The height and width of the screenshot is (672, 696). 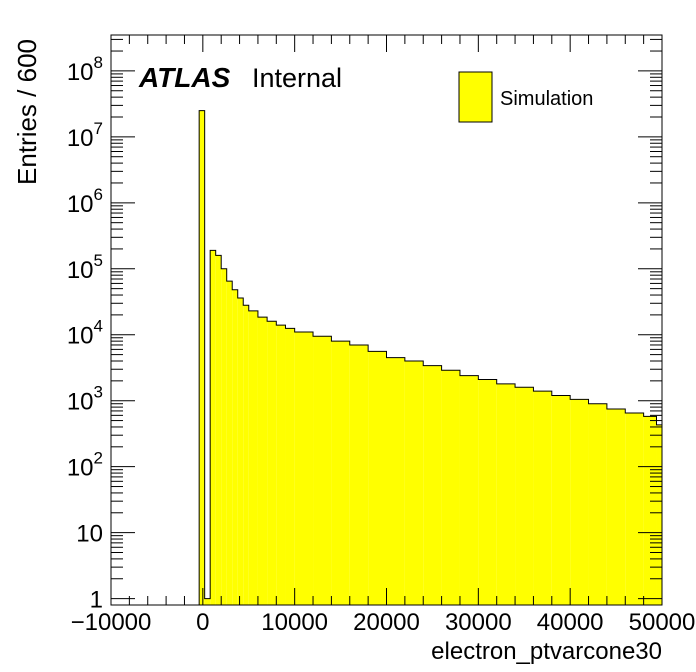 What do you see at coordinates (570, 622) in the screenshot?
I see `x-tick-label: 40000` at bounding box center [570, 622].